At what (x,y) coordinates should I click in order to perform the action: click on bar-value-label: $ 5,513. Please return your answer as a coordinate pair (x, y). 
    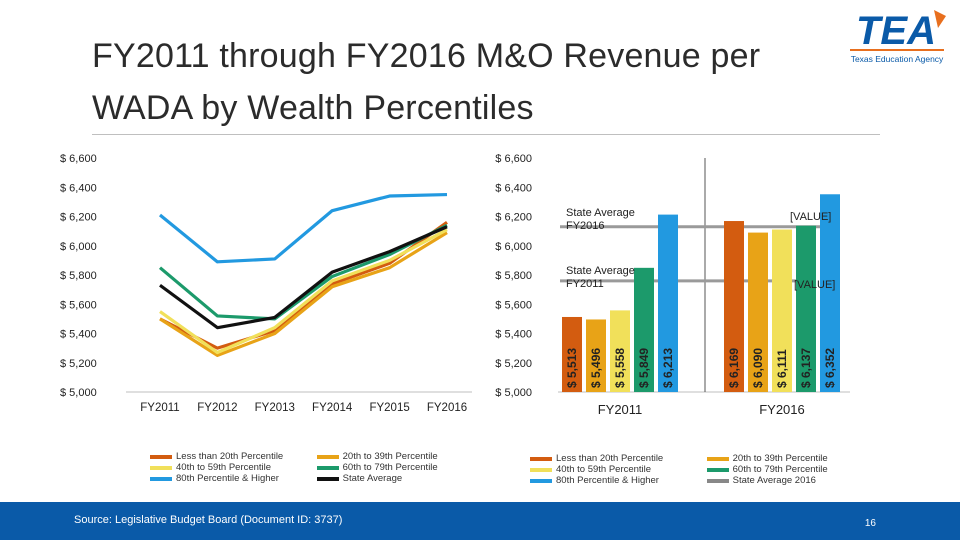
    Looking at the image, I should click on (572, 368).